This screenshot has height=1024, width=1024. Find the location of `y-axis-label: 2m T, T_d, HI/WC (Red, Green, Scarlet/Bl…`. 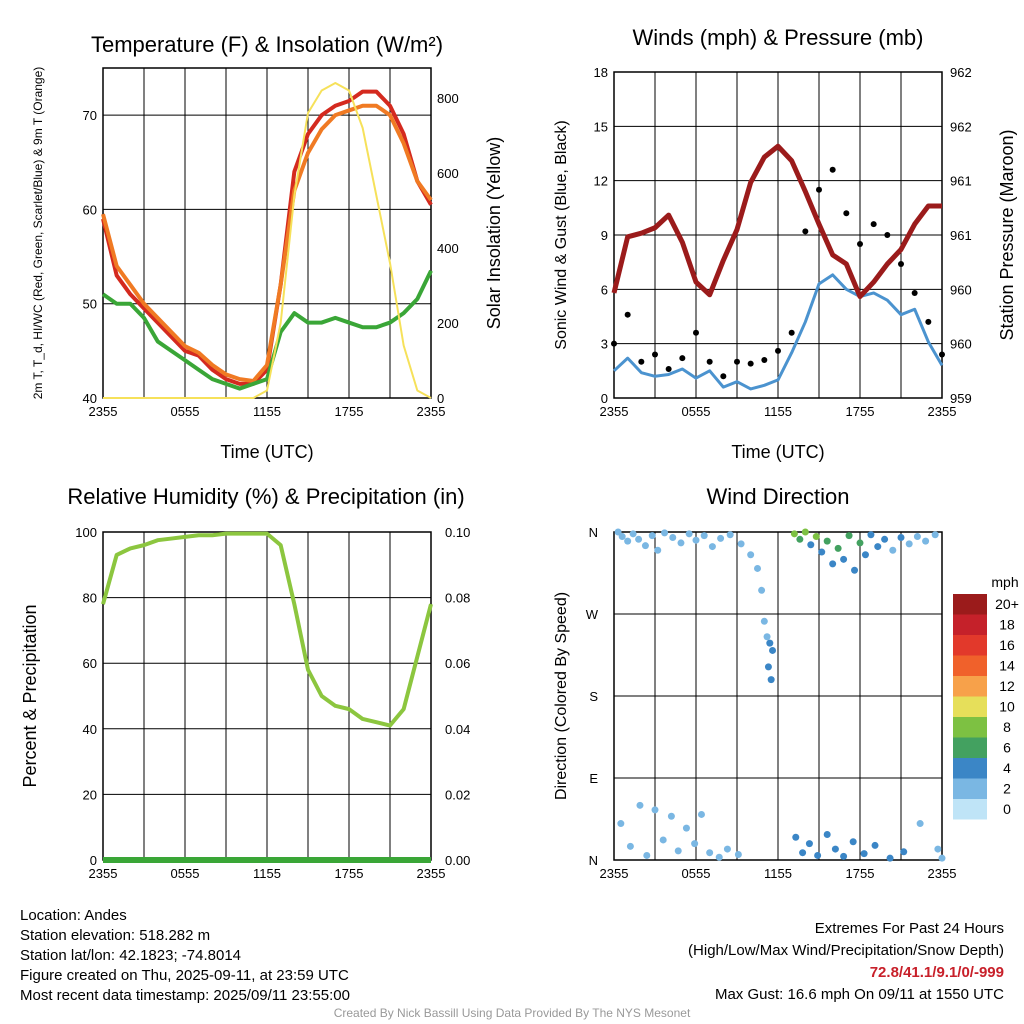

y-axis-label: 2m T, T_d, HI/WC (Red, Green, Scarlet/Bl… is located at coordinates (38, 233).